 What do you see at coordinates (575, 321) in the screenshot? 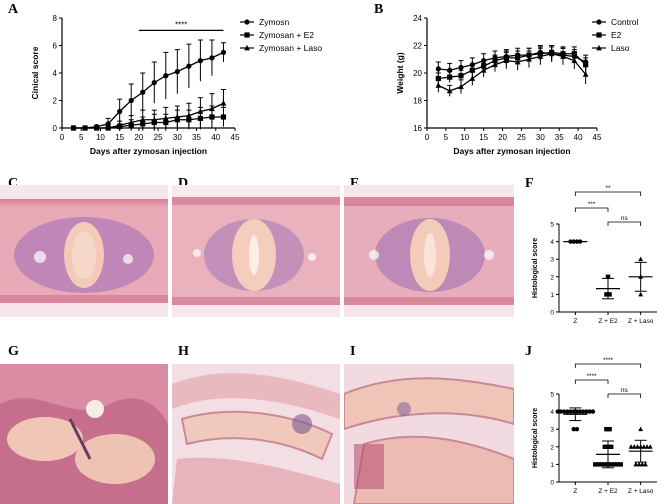
I see `category-label: Z` at bounding box center [575, 321].